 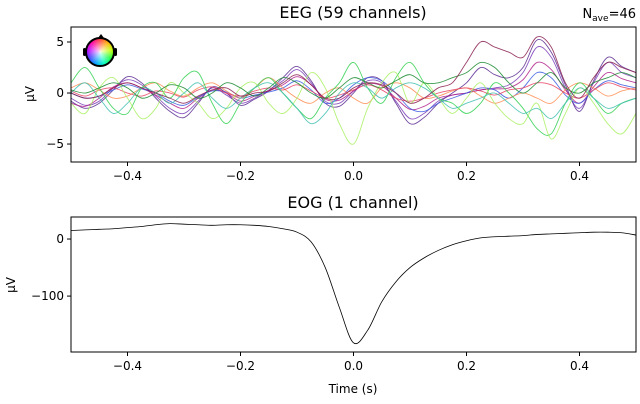 What do you see at coordinates (55, 144) in the screenshot?
I see `y-tick-label: −5` at bounding box center [55, 144].